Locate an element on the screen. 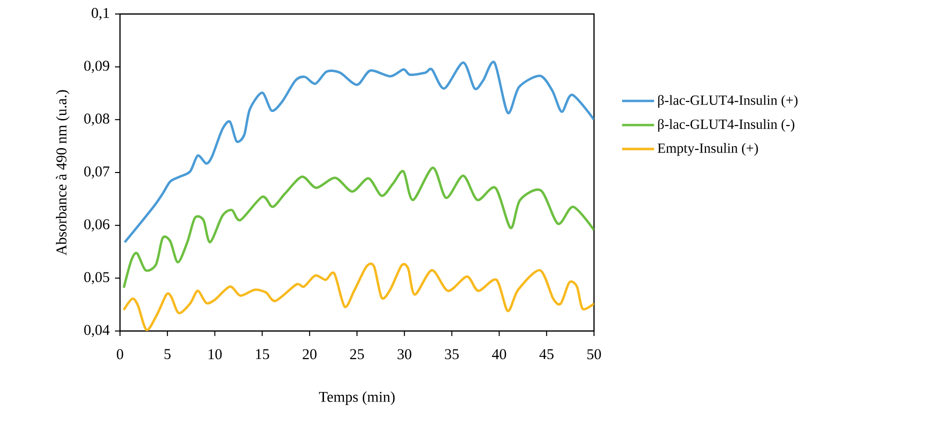  x-axis-title: Temps (min) is located at coordinates (356, 398).